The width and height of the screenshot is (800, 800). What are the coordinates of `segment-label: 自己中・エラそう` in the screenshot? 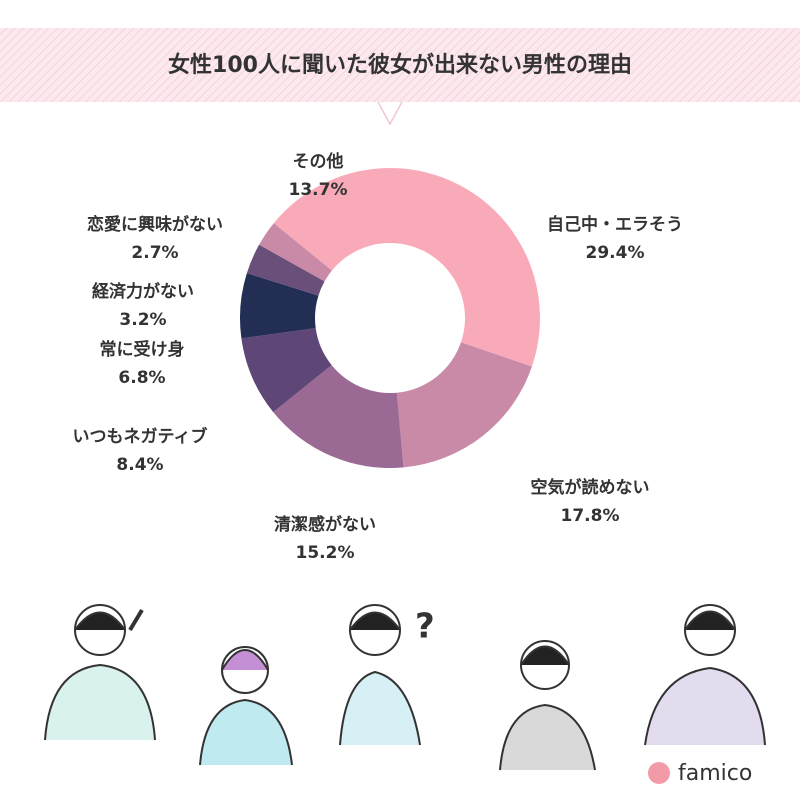 It's located at (615, 224).